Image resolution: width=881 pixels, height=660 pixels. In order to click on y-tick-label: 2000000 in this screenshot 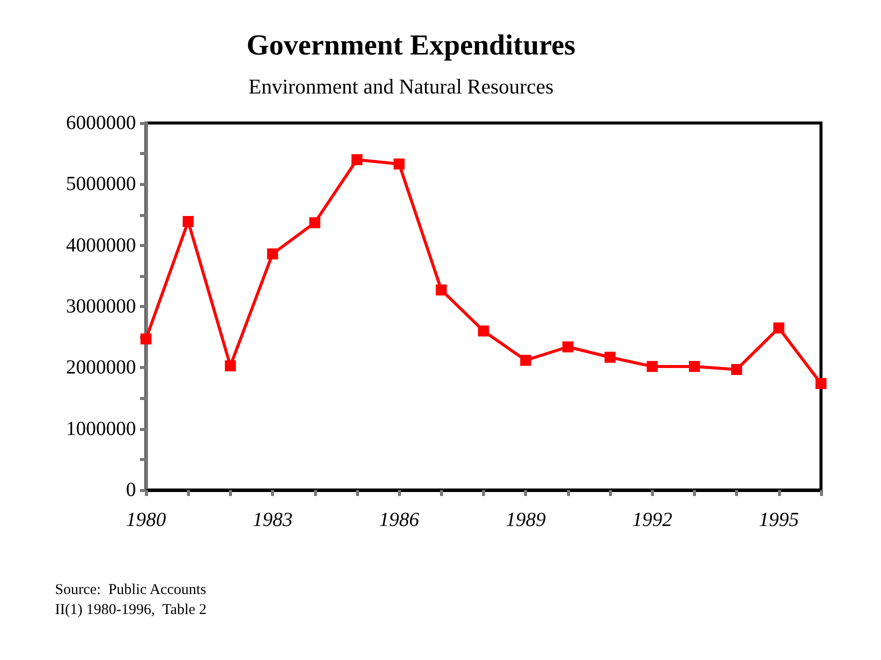, I will do `click(101, 367)`.